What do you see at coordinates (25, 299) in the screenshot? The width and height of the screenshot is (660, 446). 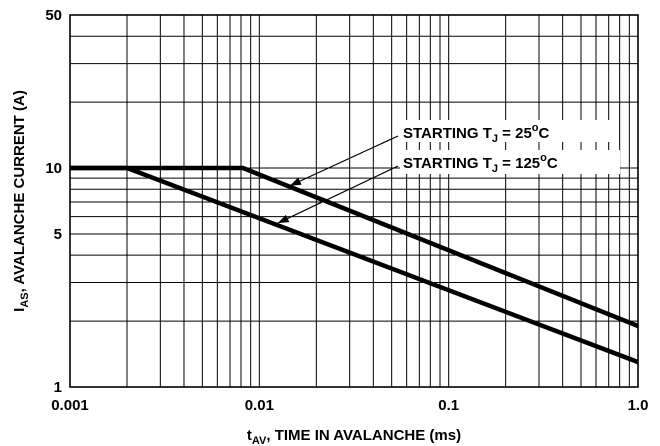 I see `y-axis-label-subscript: AS` at bounding box center [25, 299].